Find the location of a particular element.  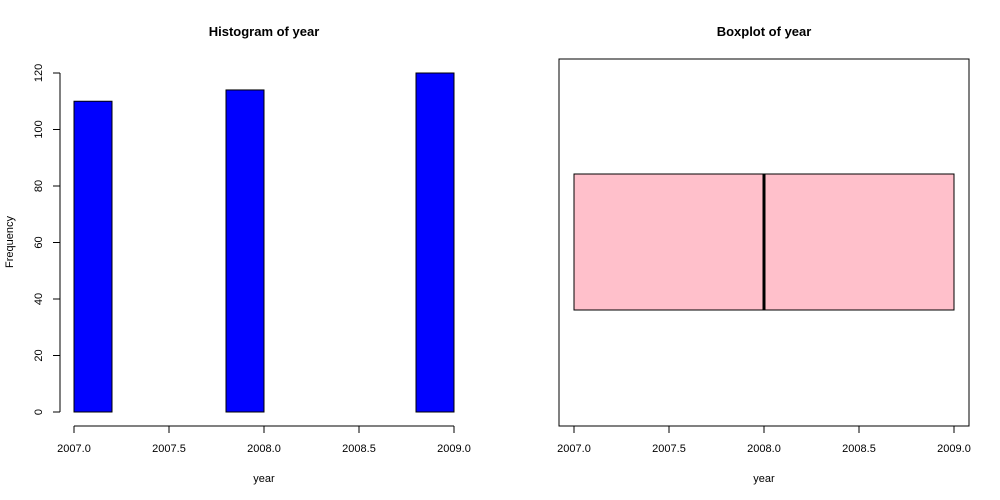

y-tick-label: 80 is located at coordinates (39, 186).